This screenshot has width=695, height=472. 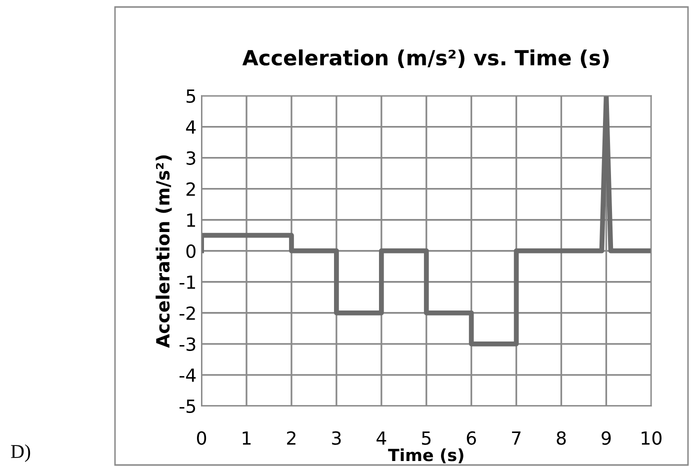 What do you see at coordinates (190, 189) in the screenshot?
I see `y-tick-label: 2` at bounding box center [190, 189].